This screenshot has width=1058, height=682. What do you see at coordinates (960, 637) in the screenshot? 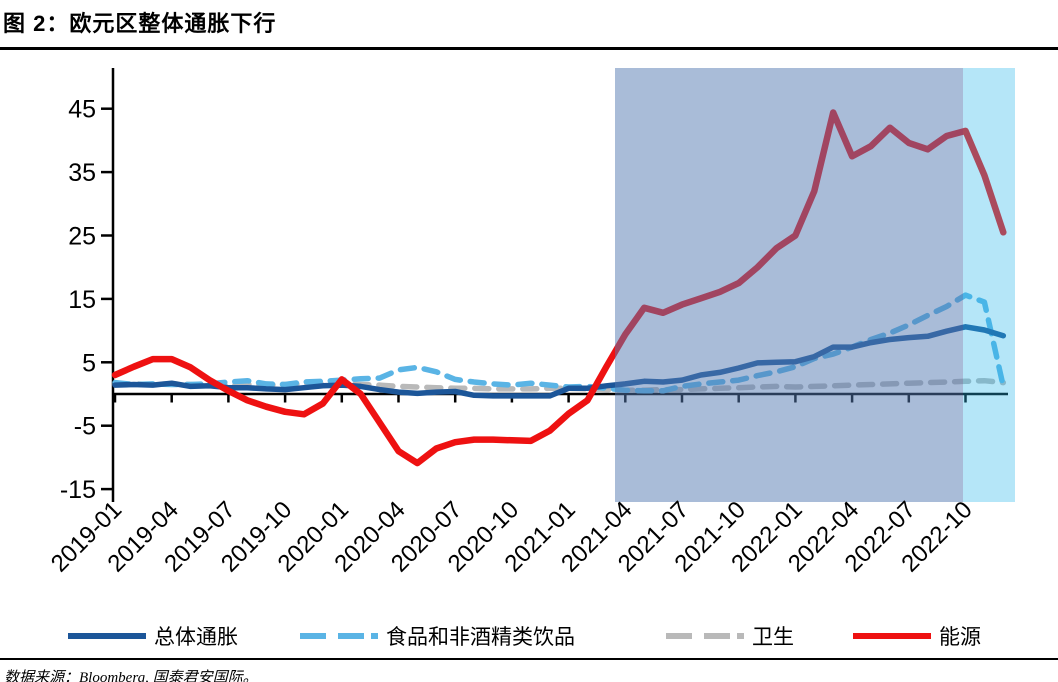
I see `legend-label-energy: 能源` at bounding box center [960, 637].